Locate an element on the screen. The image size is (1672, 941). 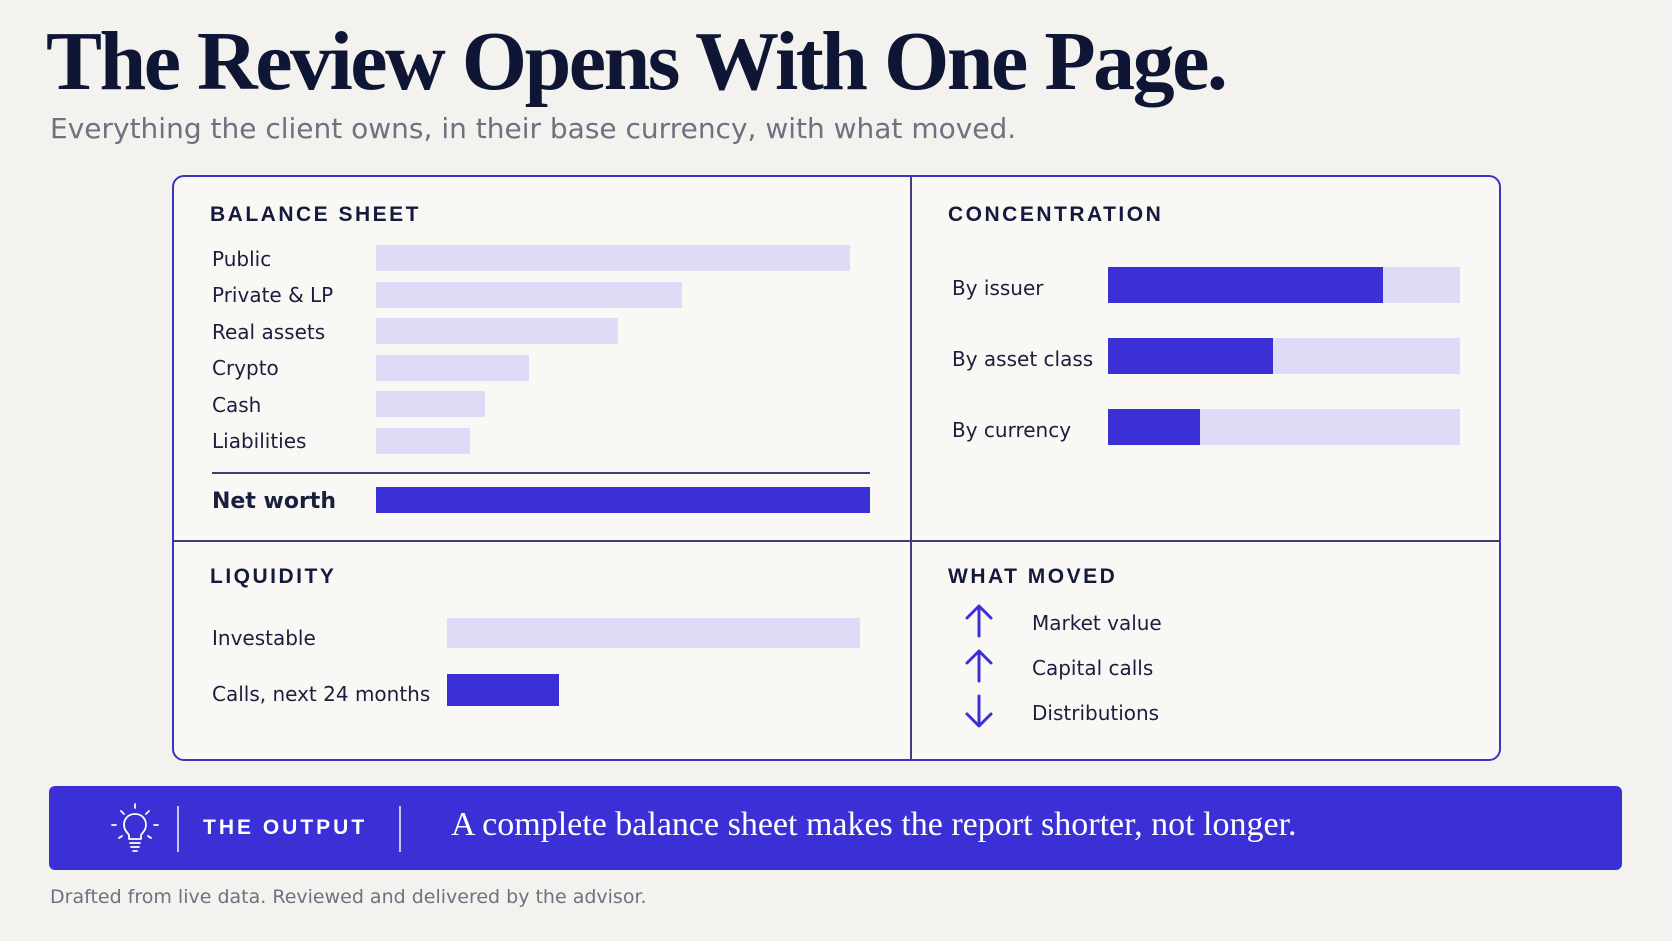
banner-tag: THE OUTPUT is located at coordinates (285, 827).